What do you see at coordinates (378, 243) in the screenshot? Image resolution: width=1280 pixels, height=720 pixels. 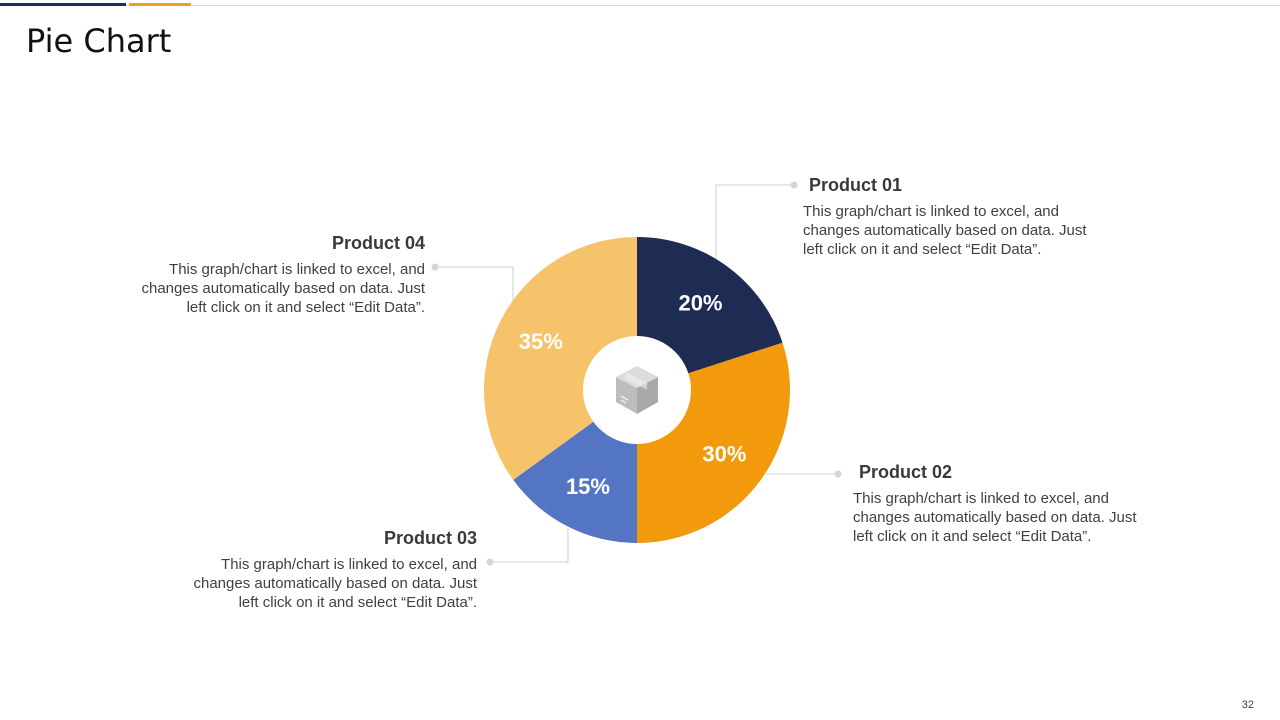 I see `callout-title: Product 04` at bounding box center [378, 243].